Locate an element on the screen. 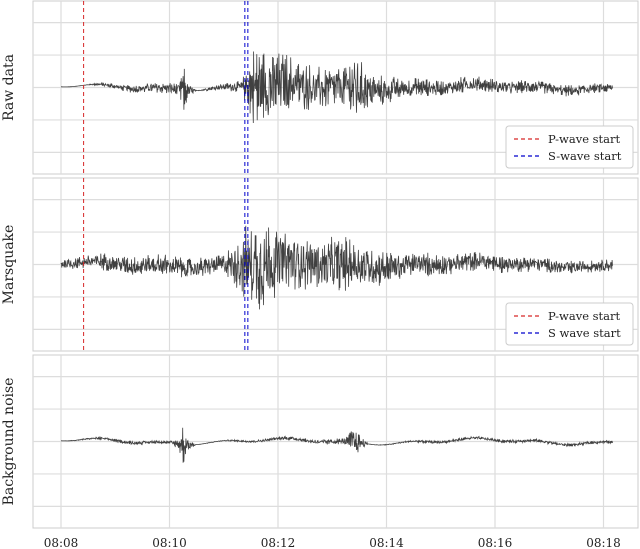 The image size is (640, 549). x-tick-label: 08:08 is located at coordinates (61, 542).